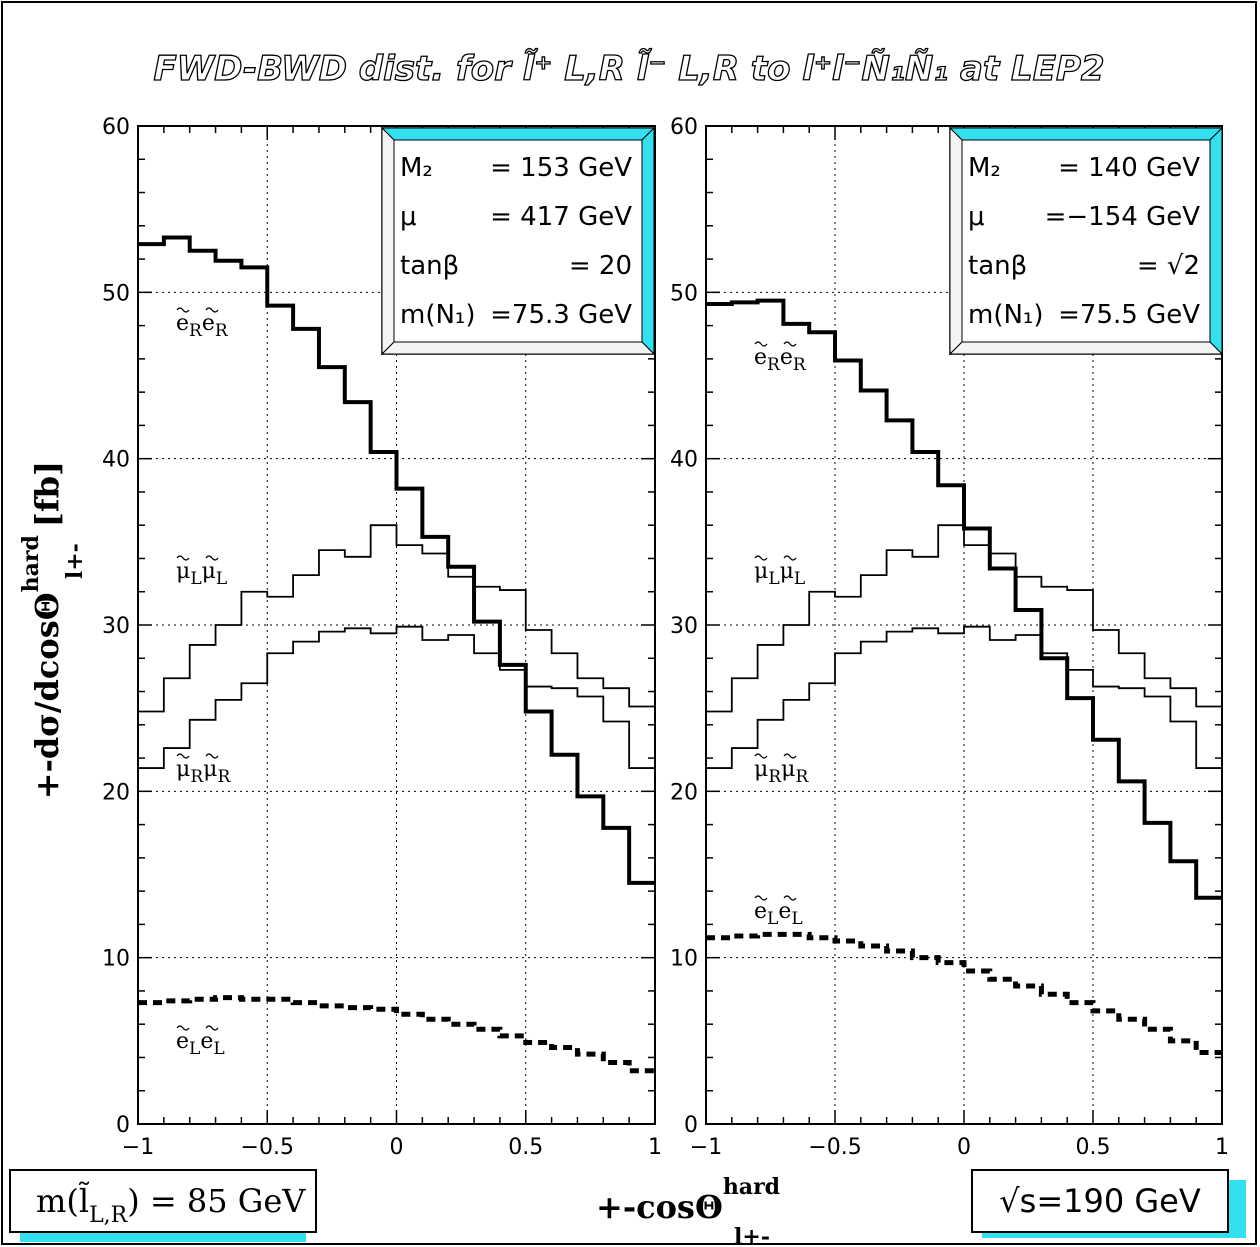  I want to click on x-tick-label: −1, so click(706, 1147).